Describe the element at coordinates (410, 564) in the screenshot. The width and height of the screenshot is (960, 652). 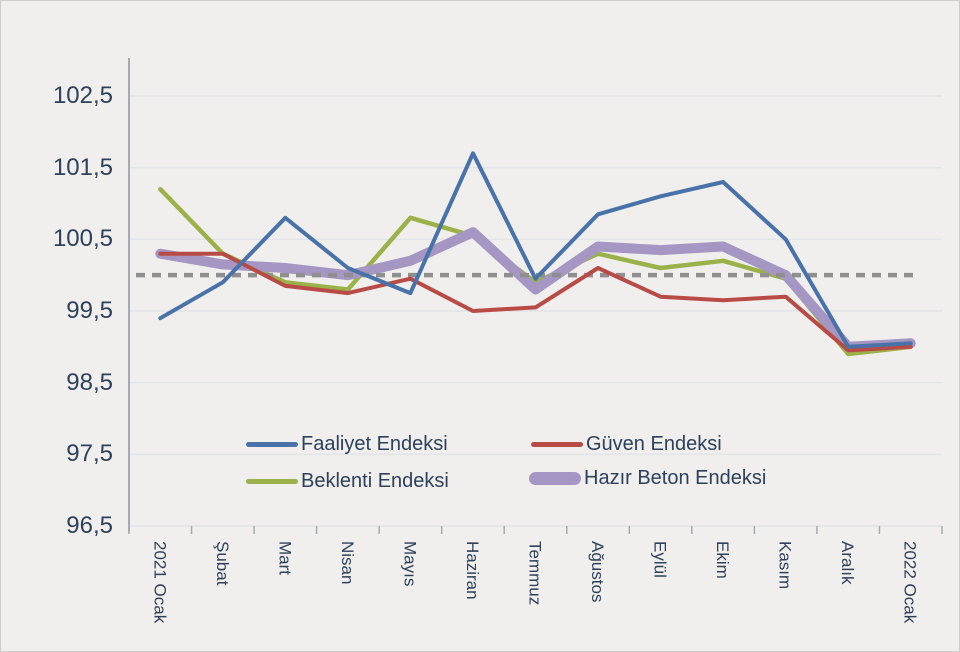
I see `x-axis-label: Mayıs` at that location.